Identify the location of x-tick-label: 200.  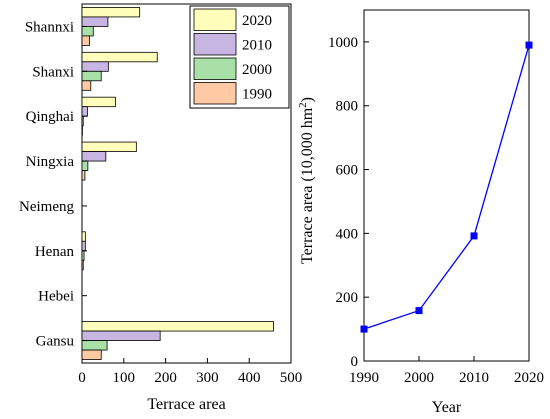
(165, 378).